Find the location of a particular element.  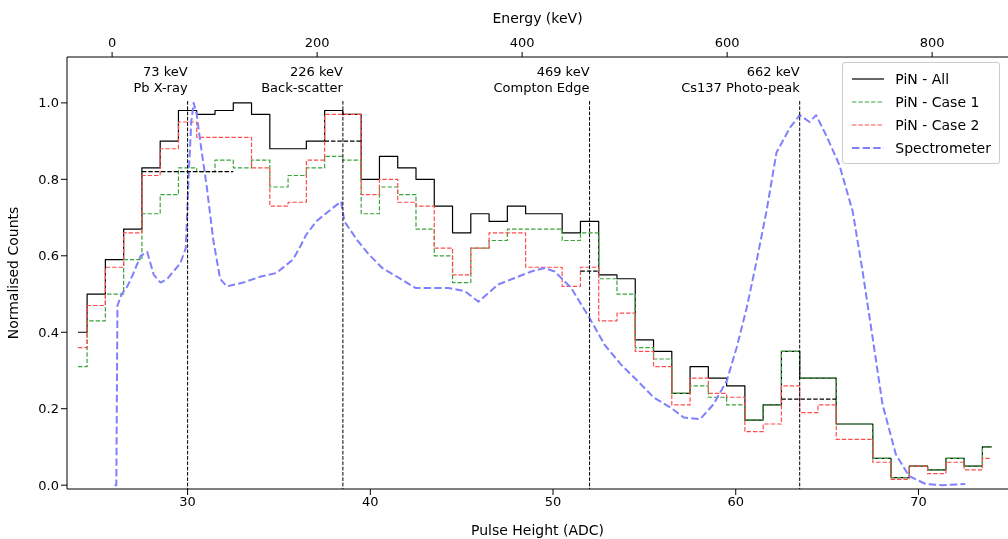

legend-label: PiN - All is located at coordinates (922, 78).